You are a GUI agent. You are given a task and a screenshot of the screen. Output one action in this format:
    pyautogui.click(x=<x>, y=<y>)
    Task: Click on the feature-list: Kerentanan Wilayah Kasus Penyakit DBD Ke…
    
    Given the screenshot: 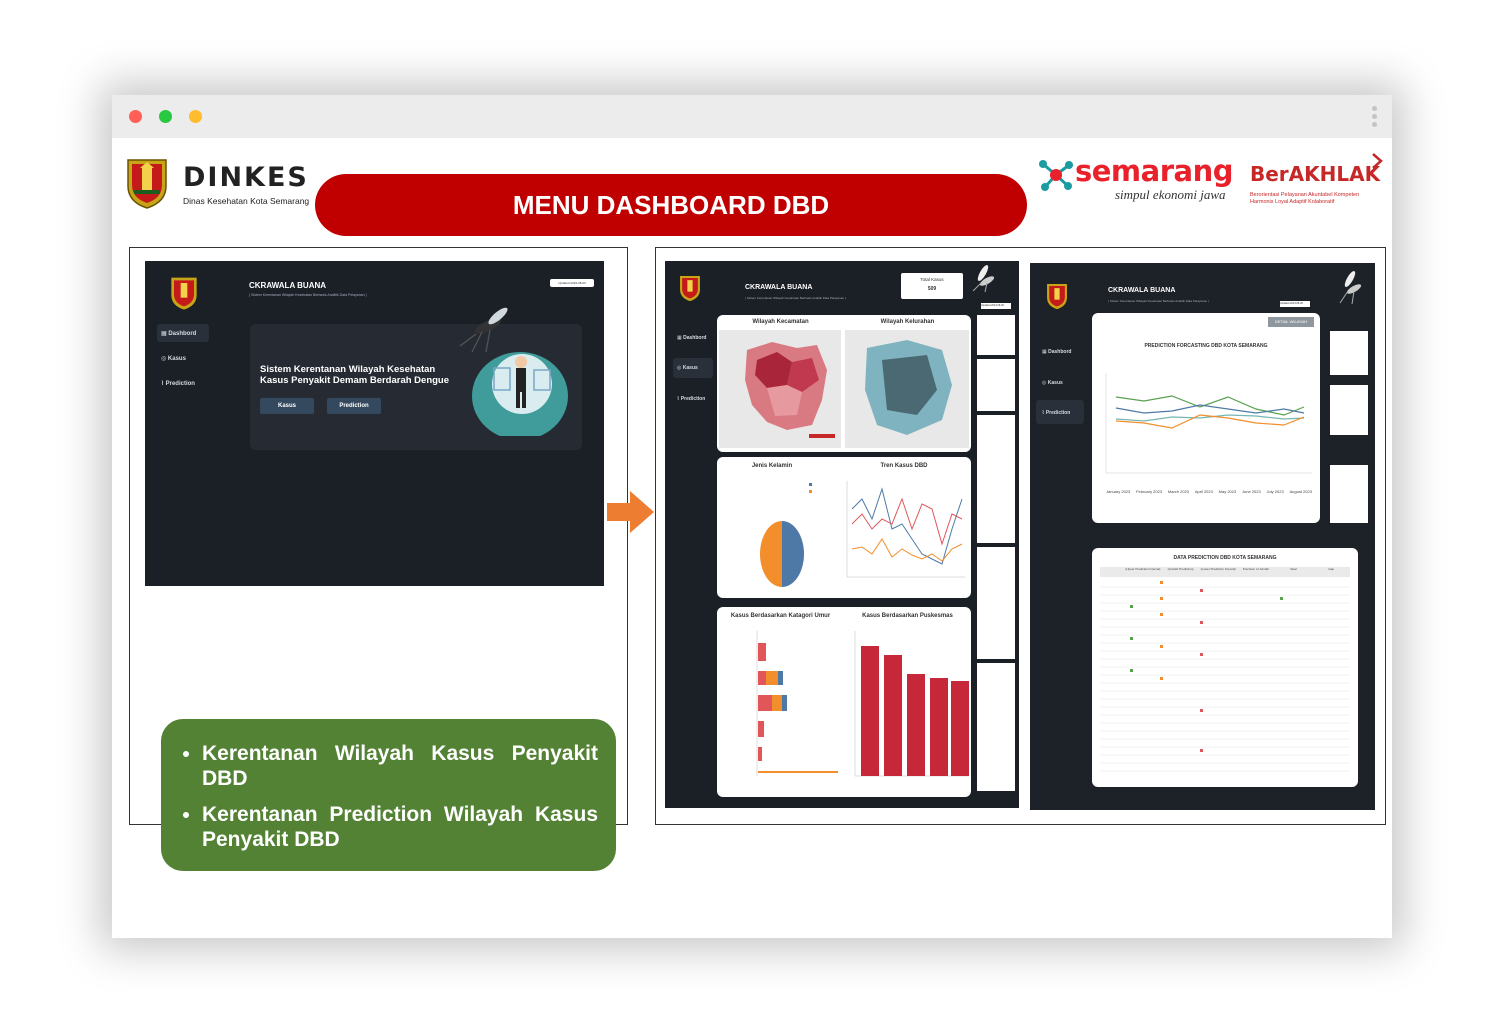 What is the action you would take?
    pyautogui.click(x=388, y=785)
    